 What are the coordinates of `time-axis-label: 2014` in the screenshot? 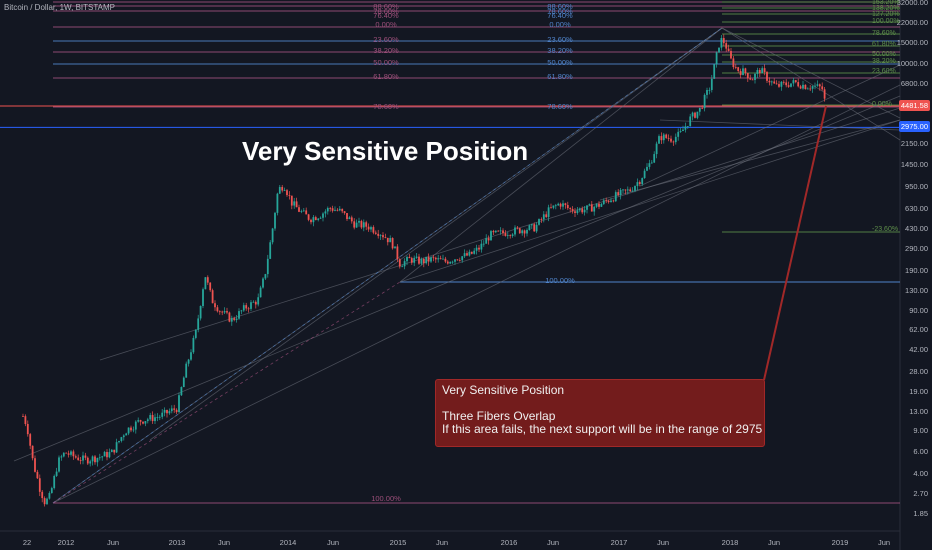 It's located at (288, 542).